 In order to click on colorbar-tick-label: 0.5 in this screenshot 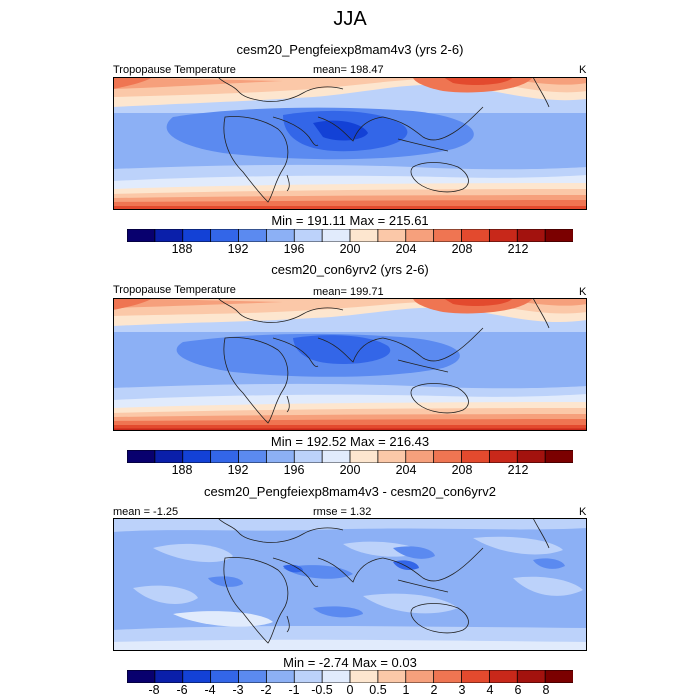, I will do `click(378, 690)`.